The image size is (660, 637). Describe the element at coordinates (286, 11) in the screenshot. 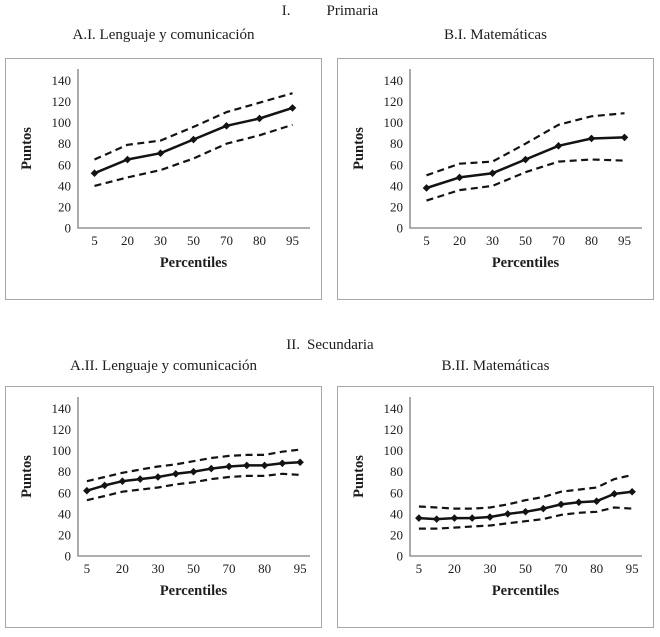

I see `section-1-numeral: I.` at that location.